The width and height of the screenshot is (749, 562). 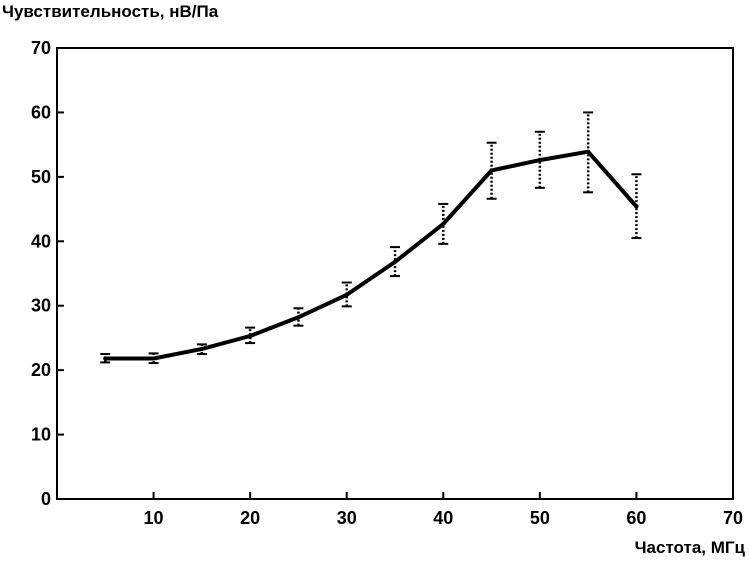 What do you see at coordinates (347, 518) in the screenshot?
I see `x-tick-label: 30` at bounding box center [347, 518].